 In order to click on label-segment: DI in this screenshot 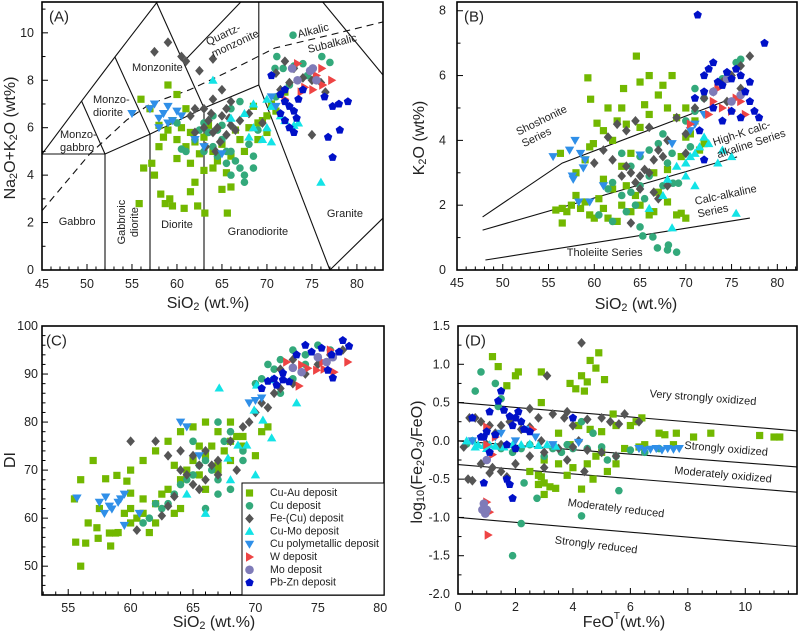, I will do `click(10, 460)`.